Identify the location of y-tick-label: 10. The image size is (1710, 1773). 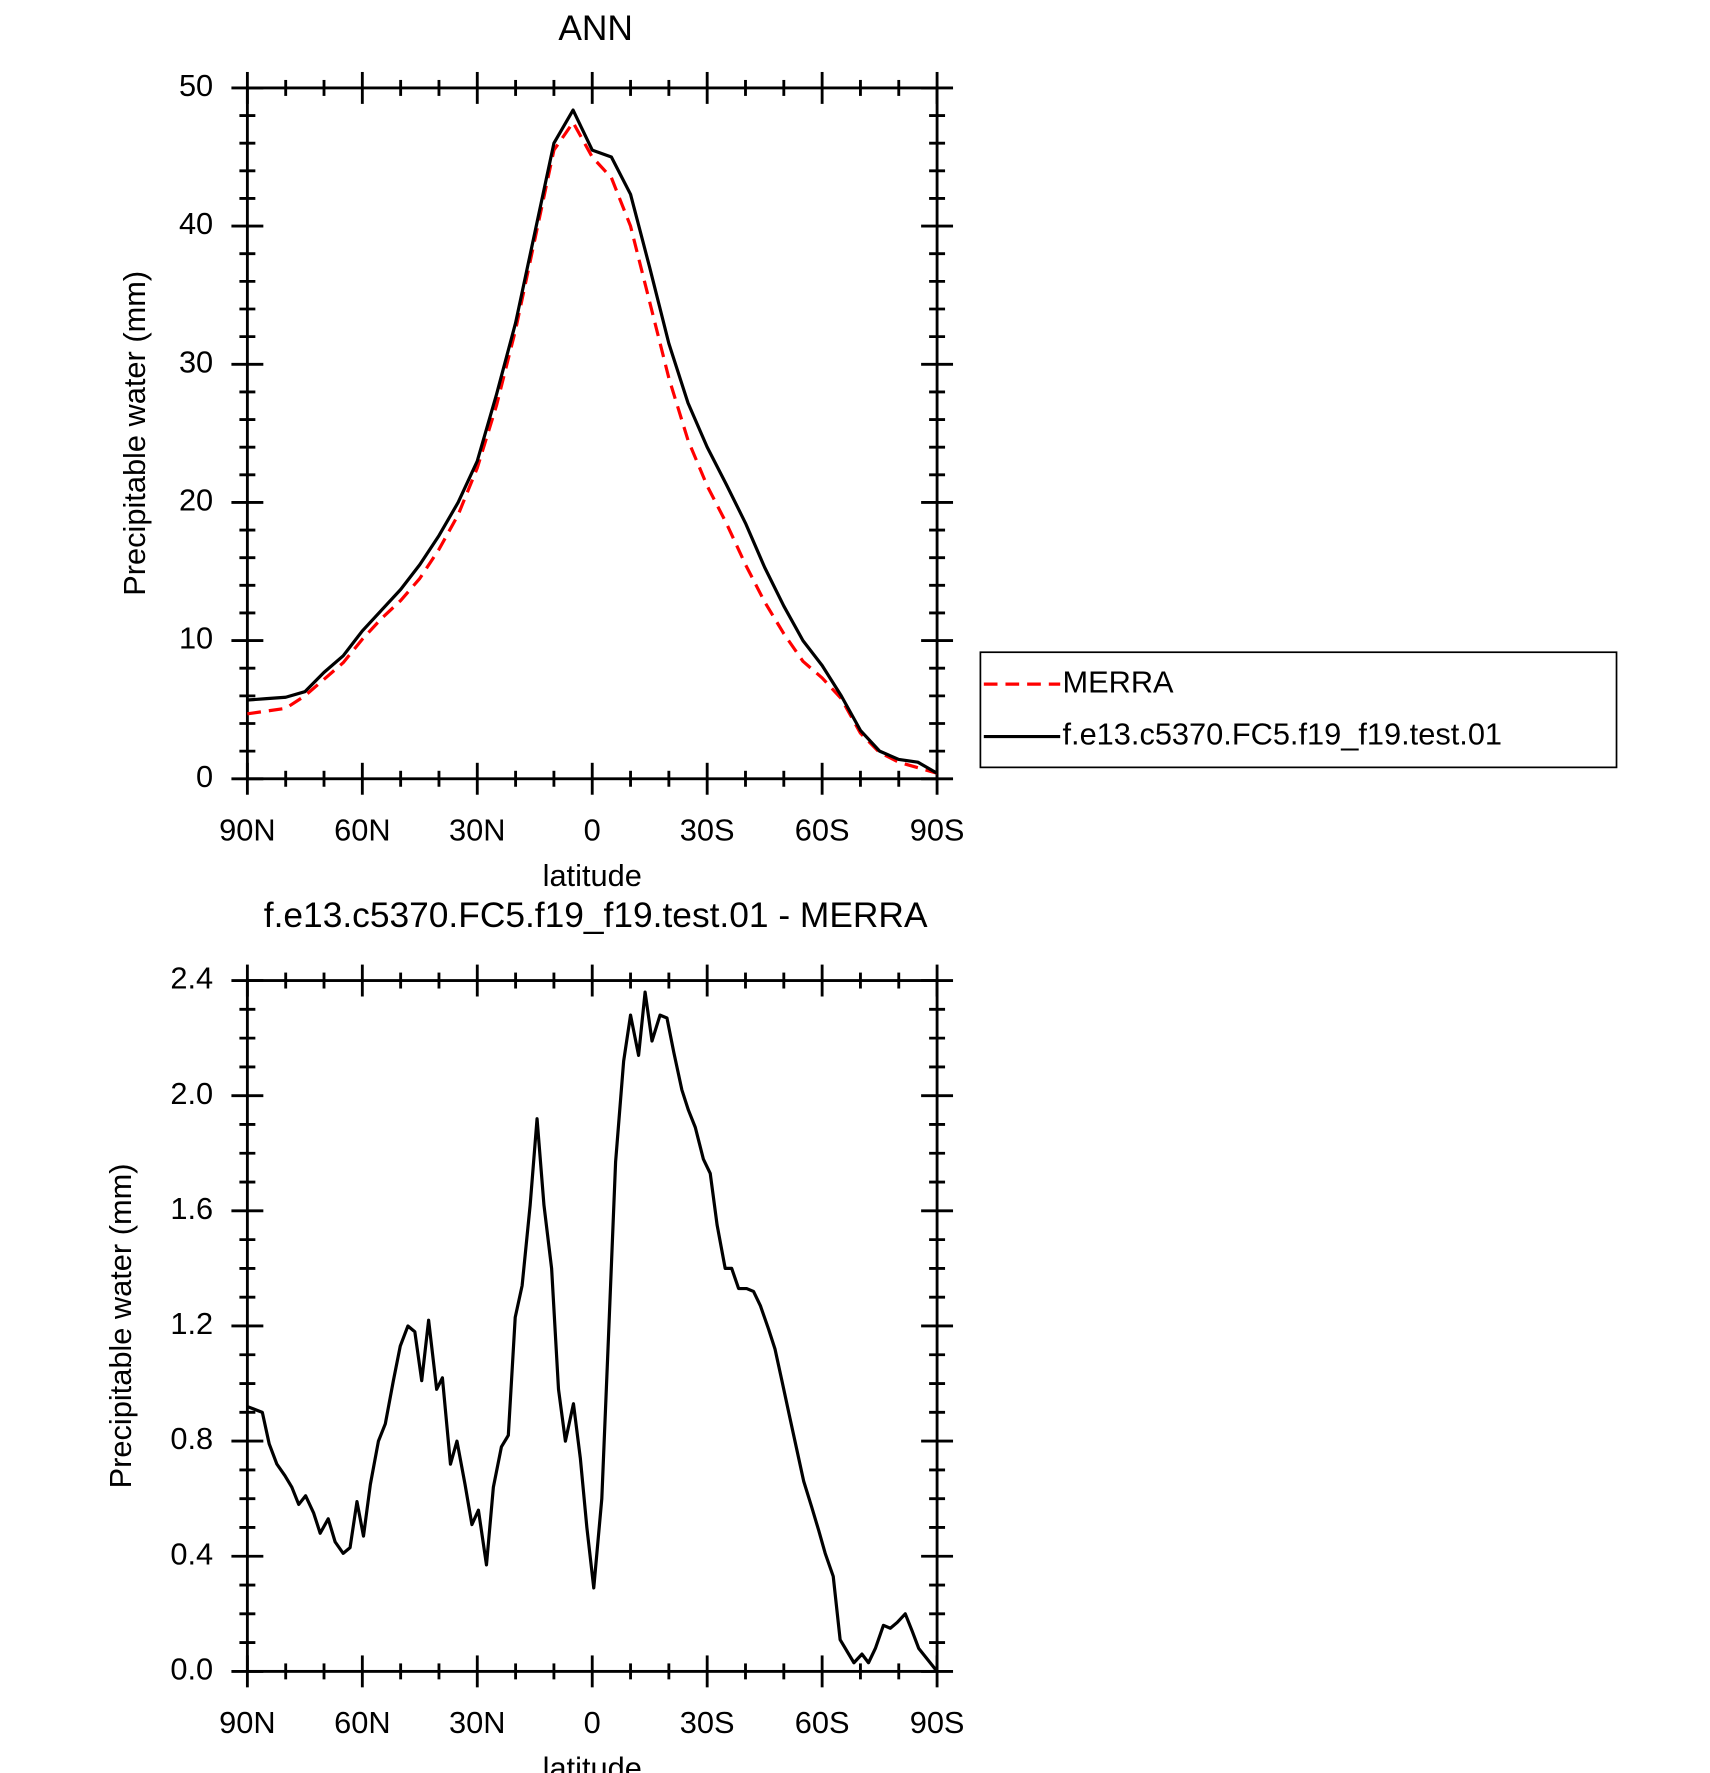
(196, 638).